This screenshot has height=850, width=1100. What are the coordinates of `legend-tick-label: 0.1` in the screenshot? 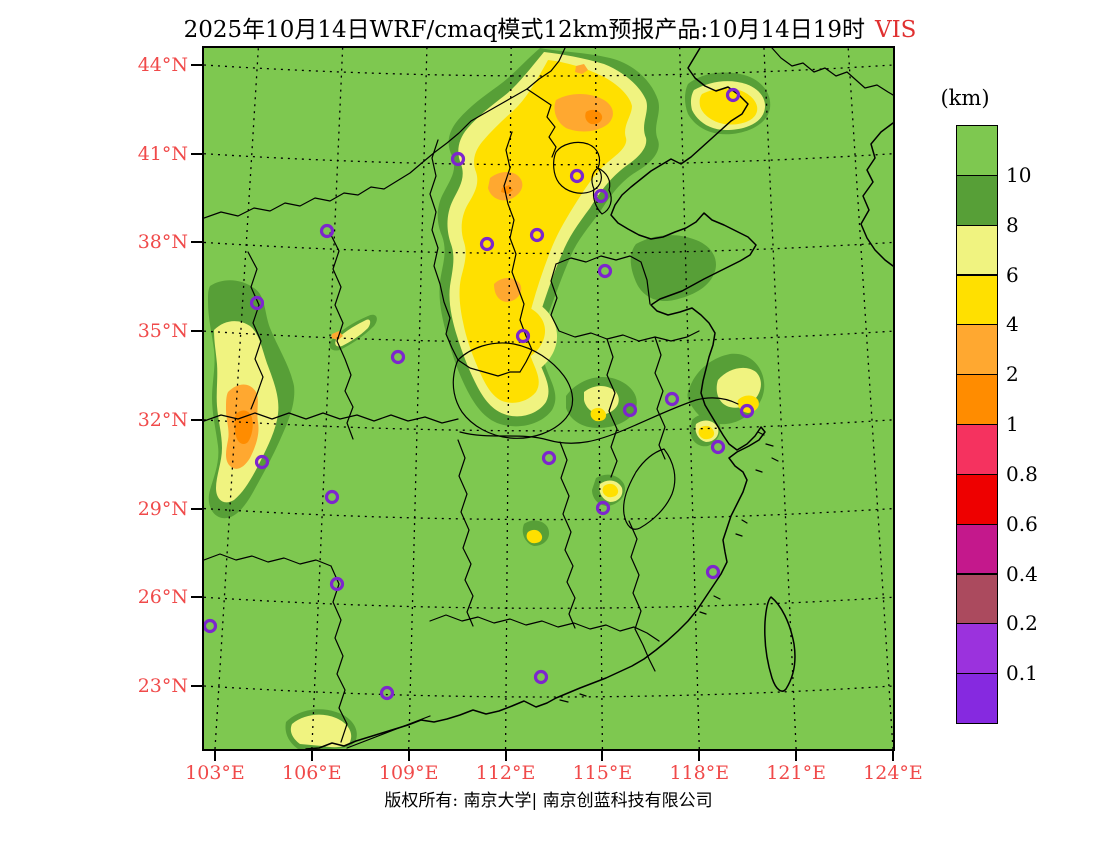 It's located at (1022, 673).